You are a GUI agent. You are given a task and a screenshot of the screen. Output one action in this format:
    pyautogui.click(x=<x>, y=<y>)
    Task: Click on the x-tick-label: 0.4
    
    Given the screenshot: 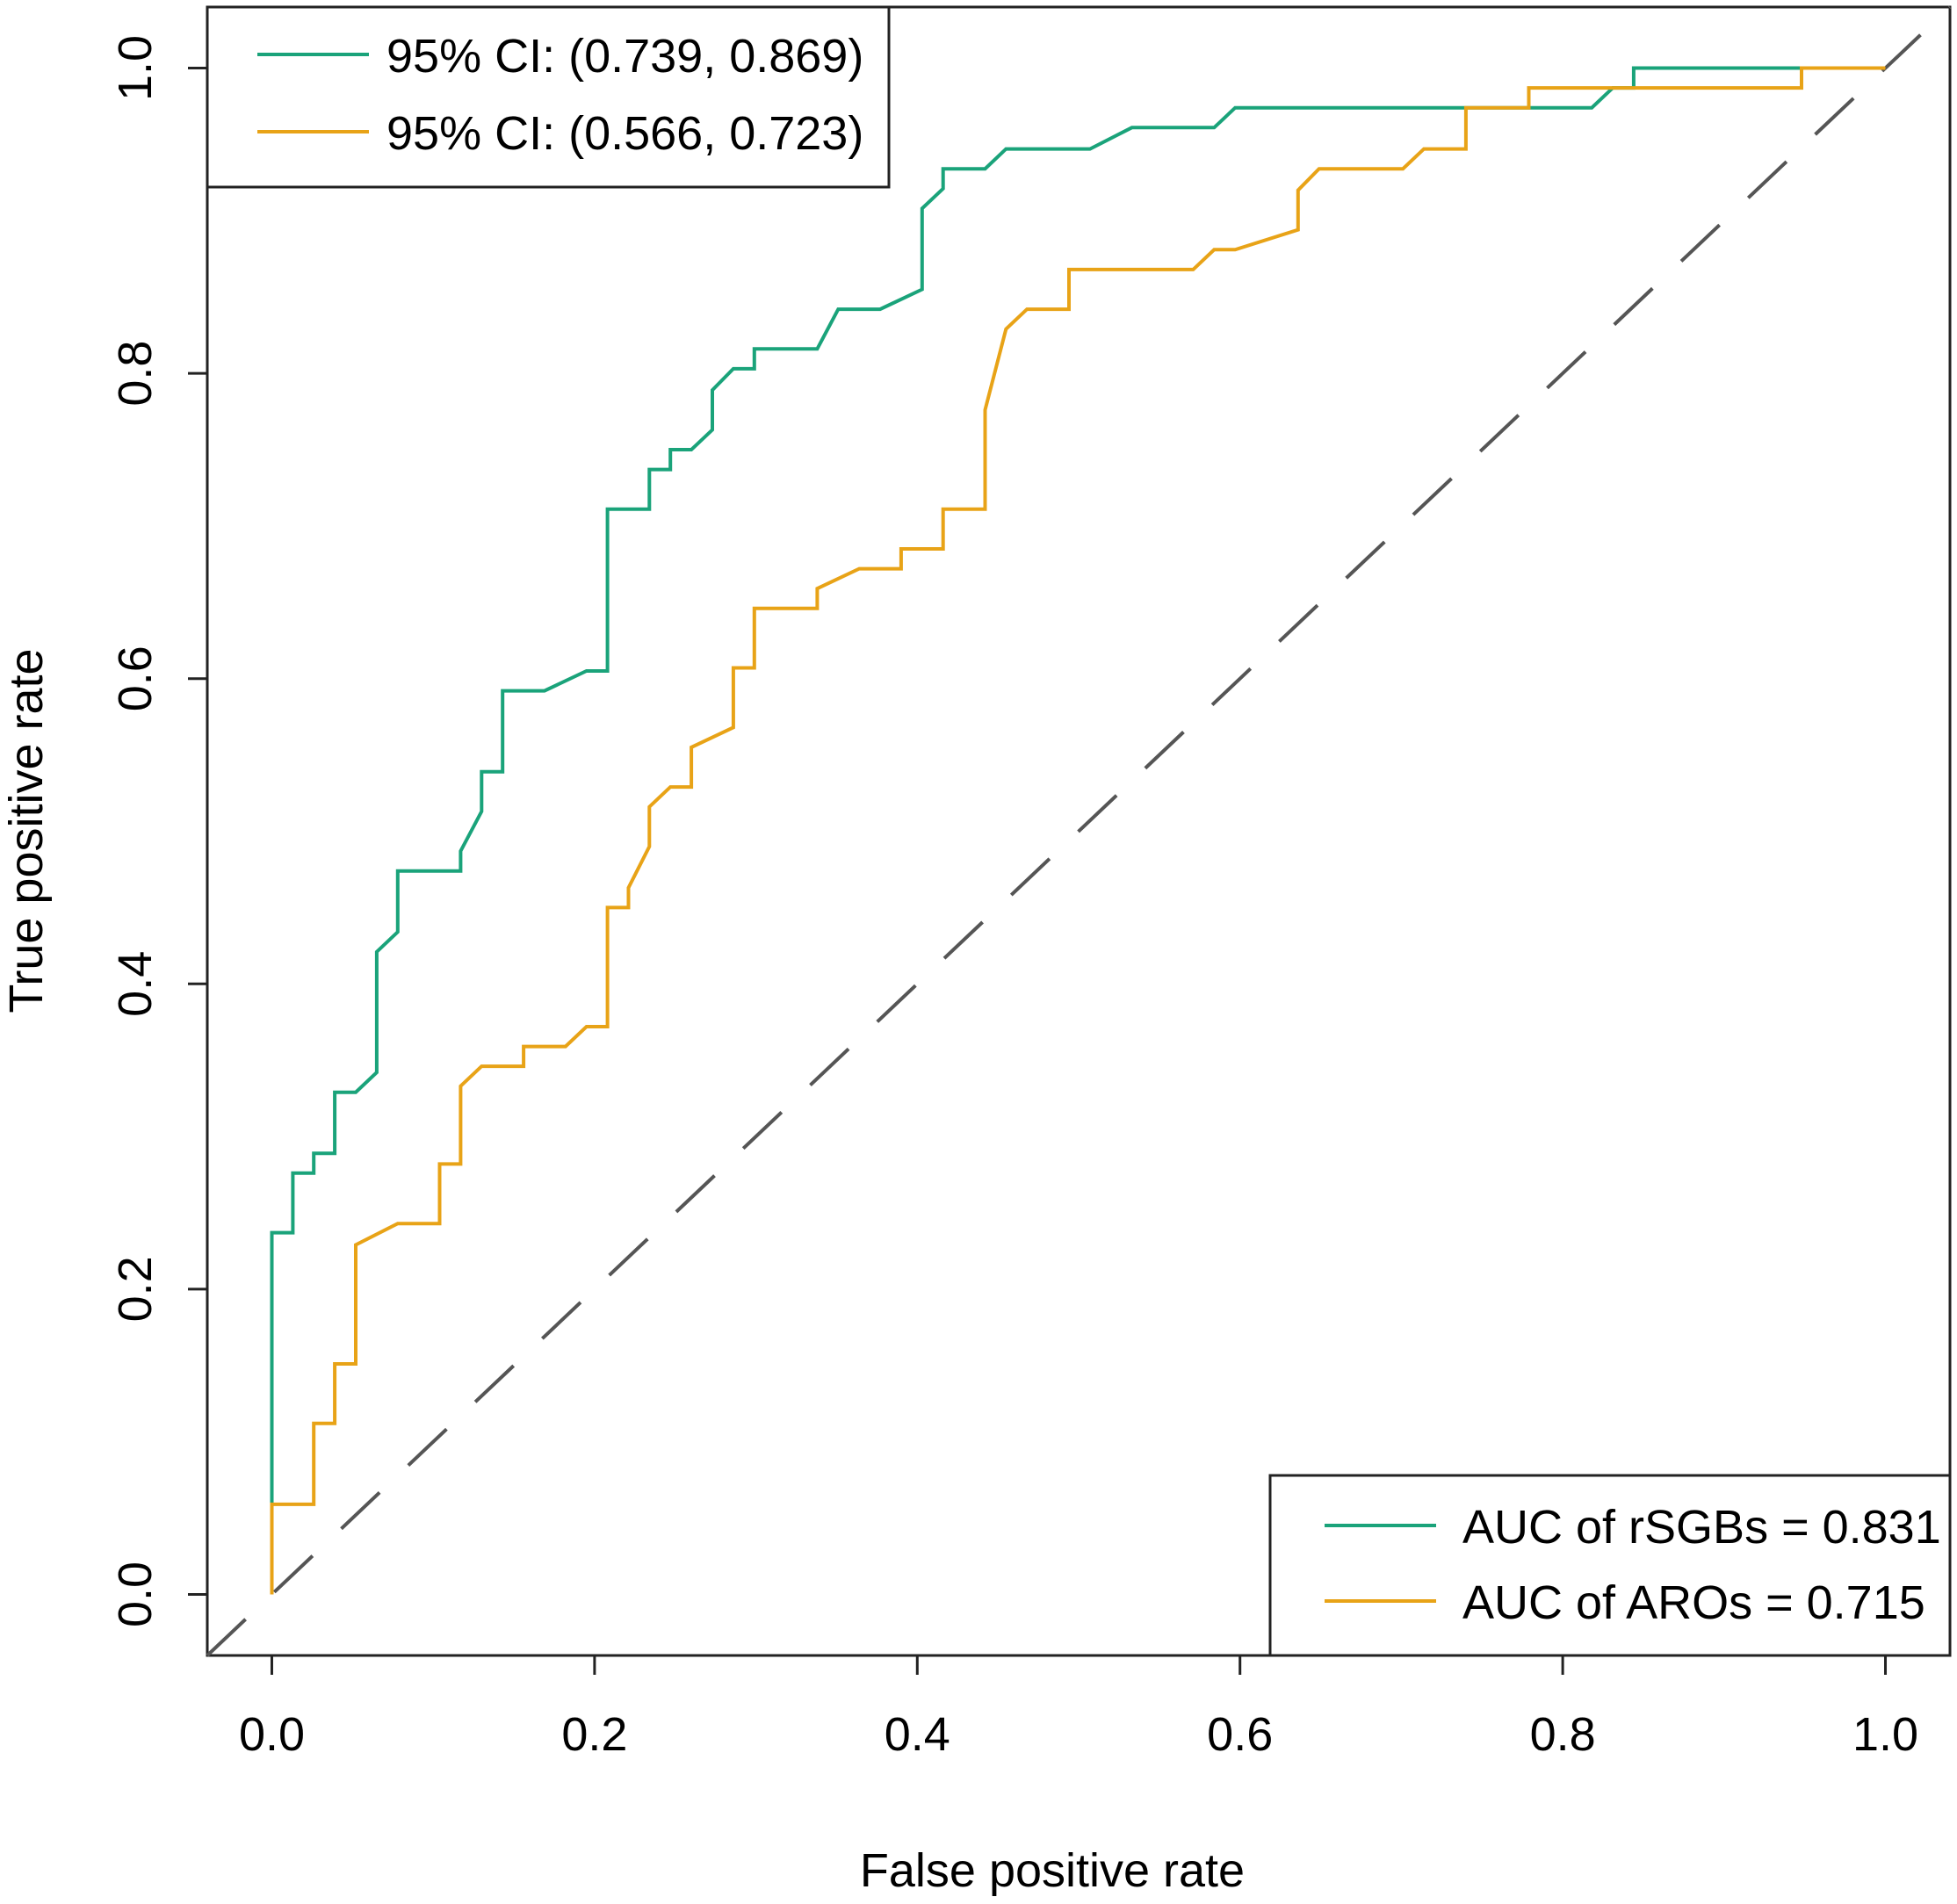 What is the action you would take?
    pyautogui.click(x=917, y=1734)
    